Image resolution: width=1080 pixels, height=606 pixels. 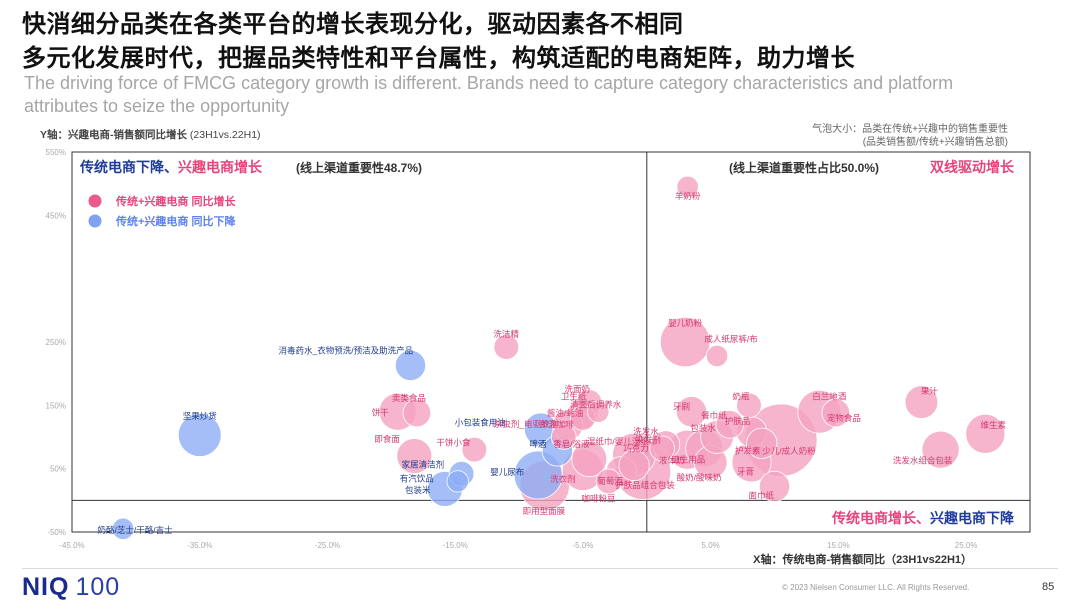 I want to click on x-tick-label: 15.0%, so click(x=838, y=545).